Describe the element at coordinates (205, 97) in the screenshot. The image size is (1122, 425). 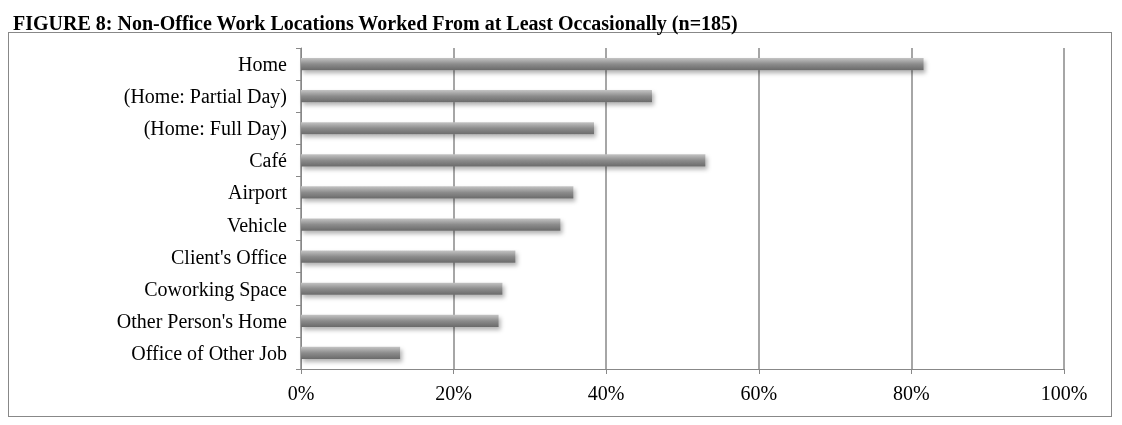
I see `y-tick-label: (Home: Partial Day)` at that location.